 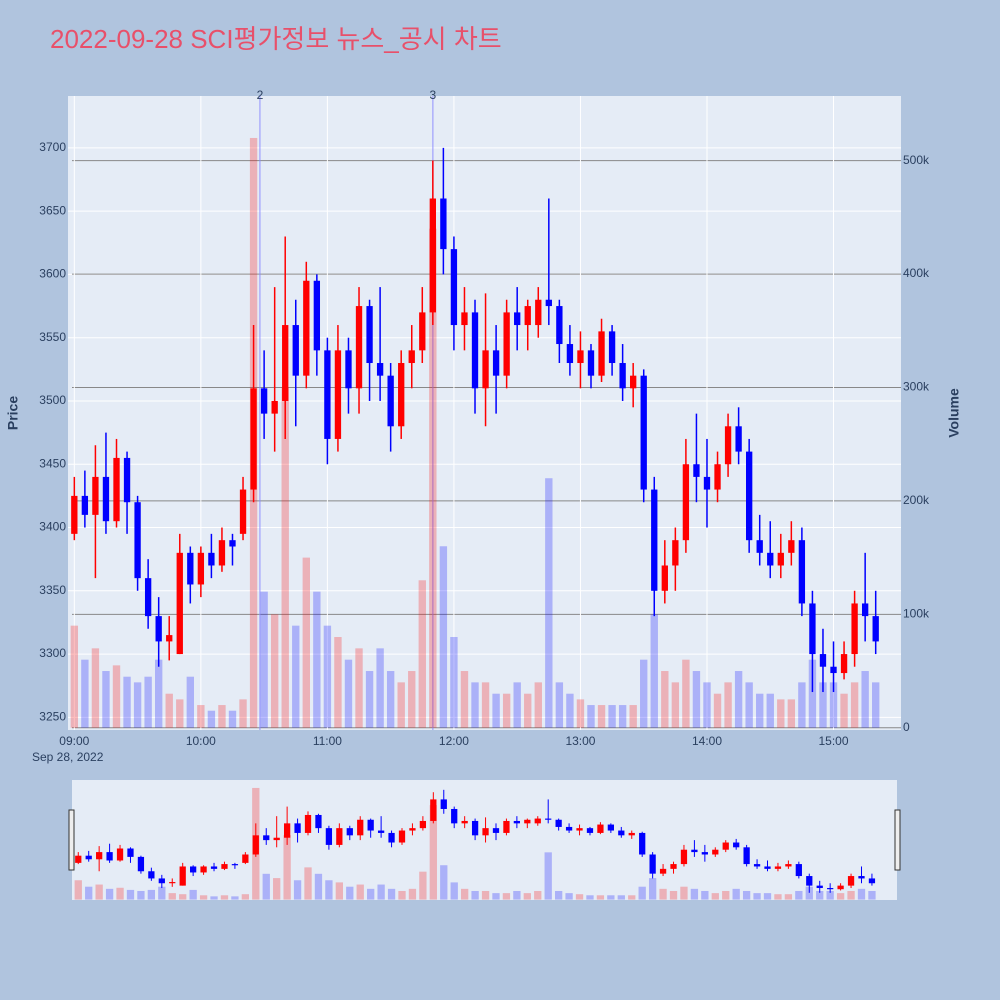 What do you see at coordinates (707, 741) in the screenshot?
I see `x-tick-label: 14:00` at bounding box center [707, 741].